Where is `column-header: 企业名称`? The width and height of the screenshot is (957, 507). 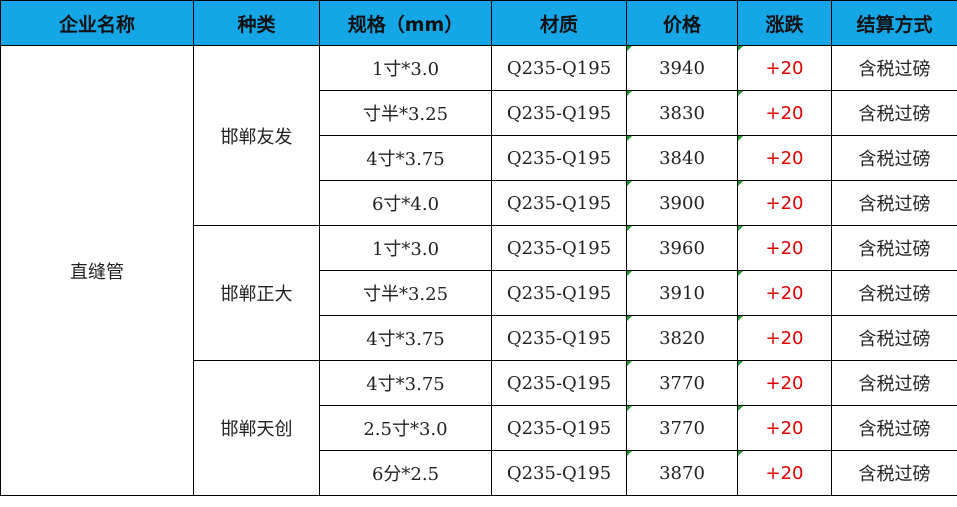
column-header: 企业名称 is located at coordinates (97, 23).